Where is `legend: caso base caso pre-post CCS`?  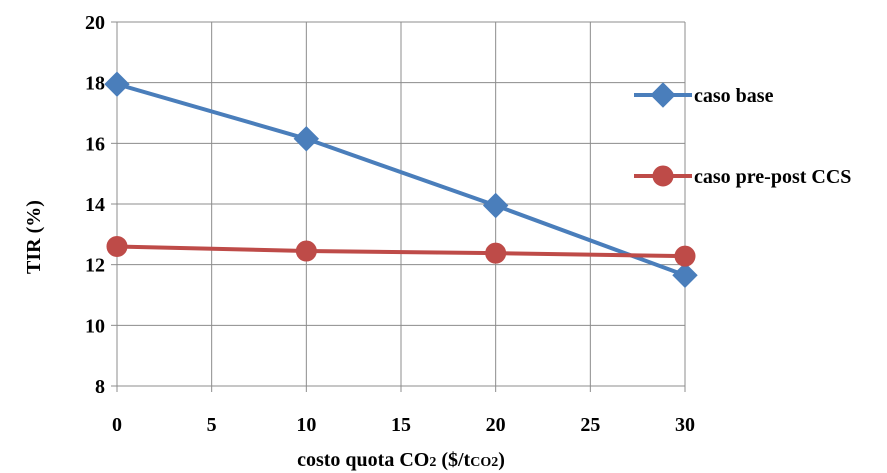
legend: caso base caso pre-post CCS is located at coordinates (742, 135).